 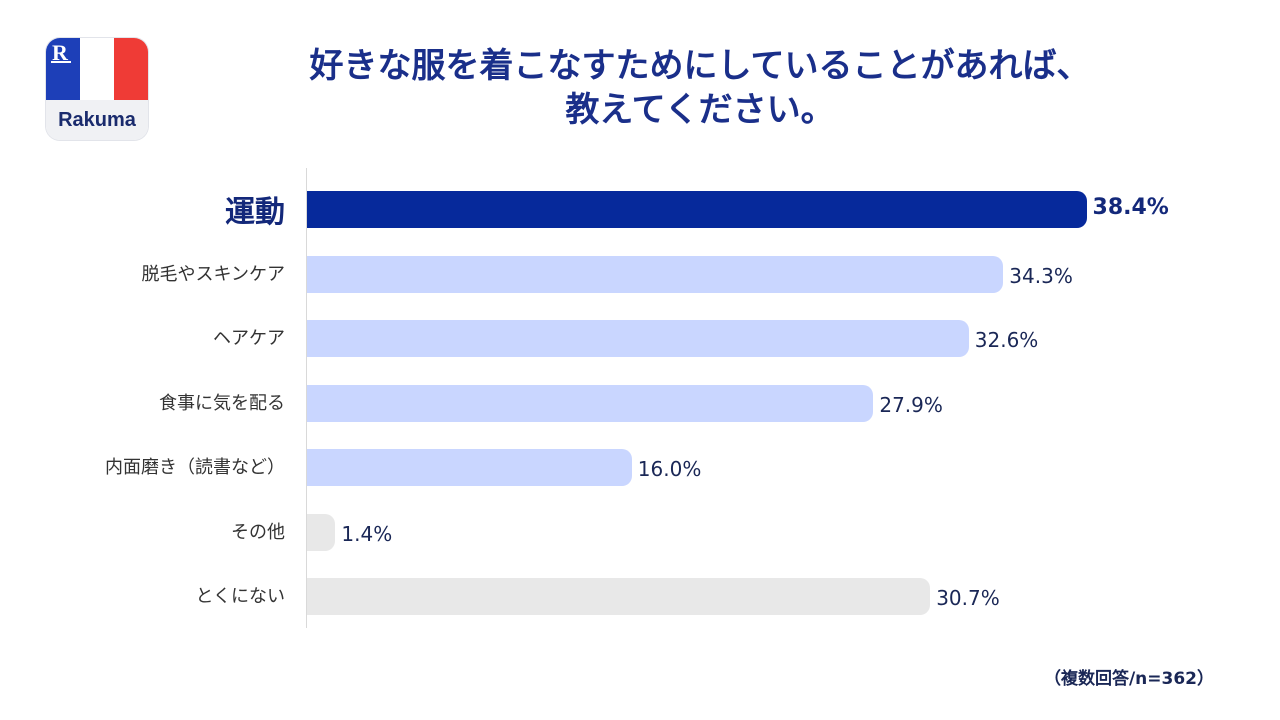 I want to click on category-label: 脱毛やスキンケア, so click(x=213, y=274).